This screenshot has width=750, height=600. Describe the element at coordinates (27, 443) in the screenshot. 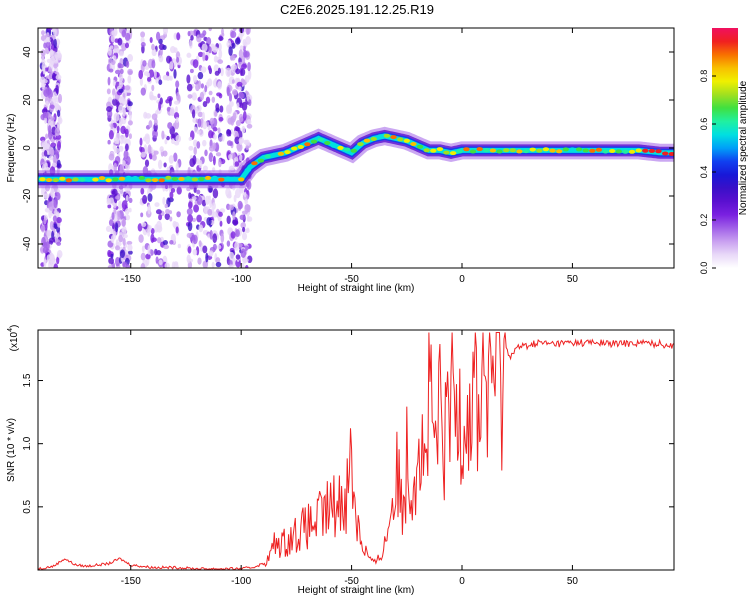

I see `y-tick-label: 1.0` at that location.